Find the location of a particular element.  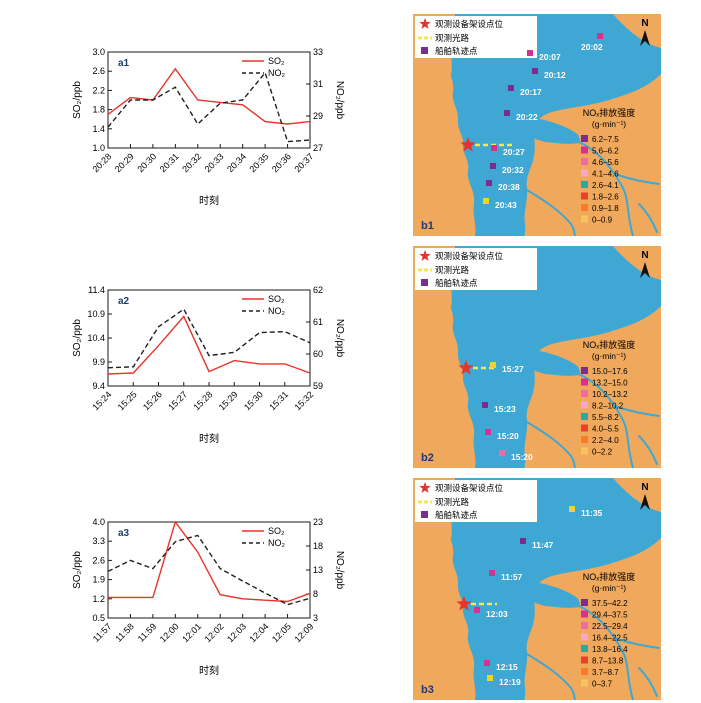

track-point-label: 11:47 is located at coordinates (543, 545).